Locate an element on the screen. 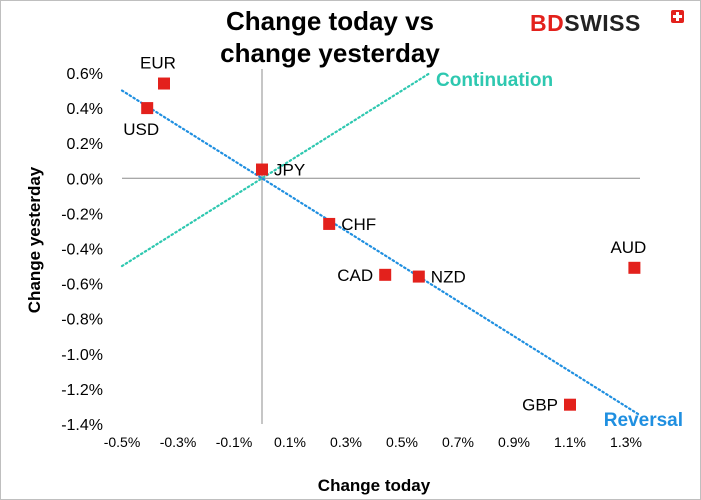  logo-text-bd: BD is located at coordinates (547, 23).